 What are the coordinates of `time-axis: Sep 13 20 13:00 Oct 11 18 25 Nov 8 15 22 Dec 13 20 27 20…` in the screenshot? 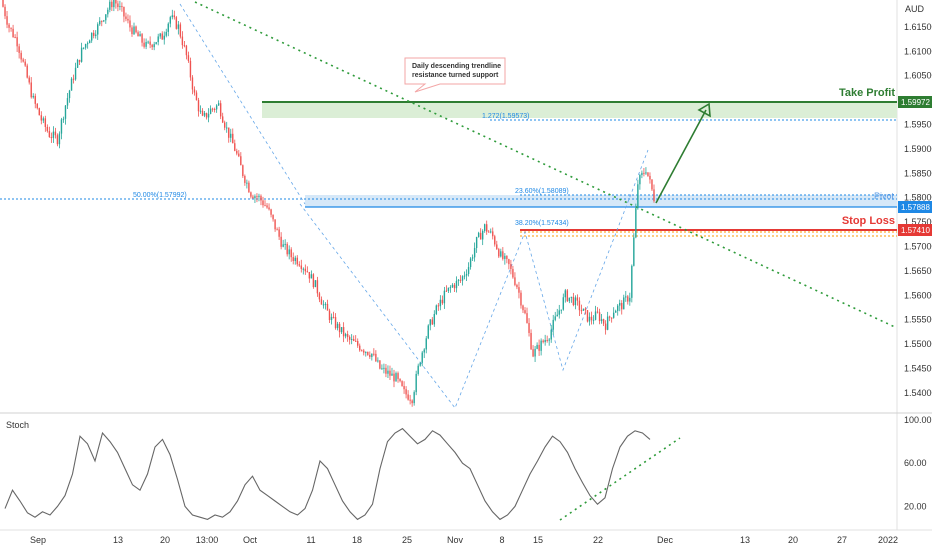 It's located at (464, 540).